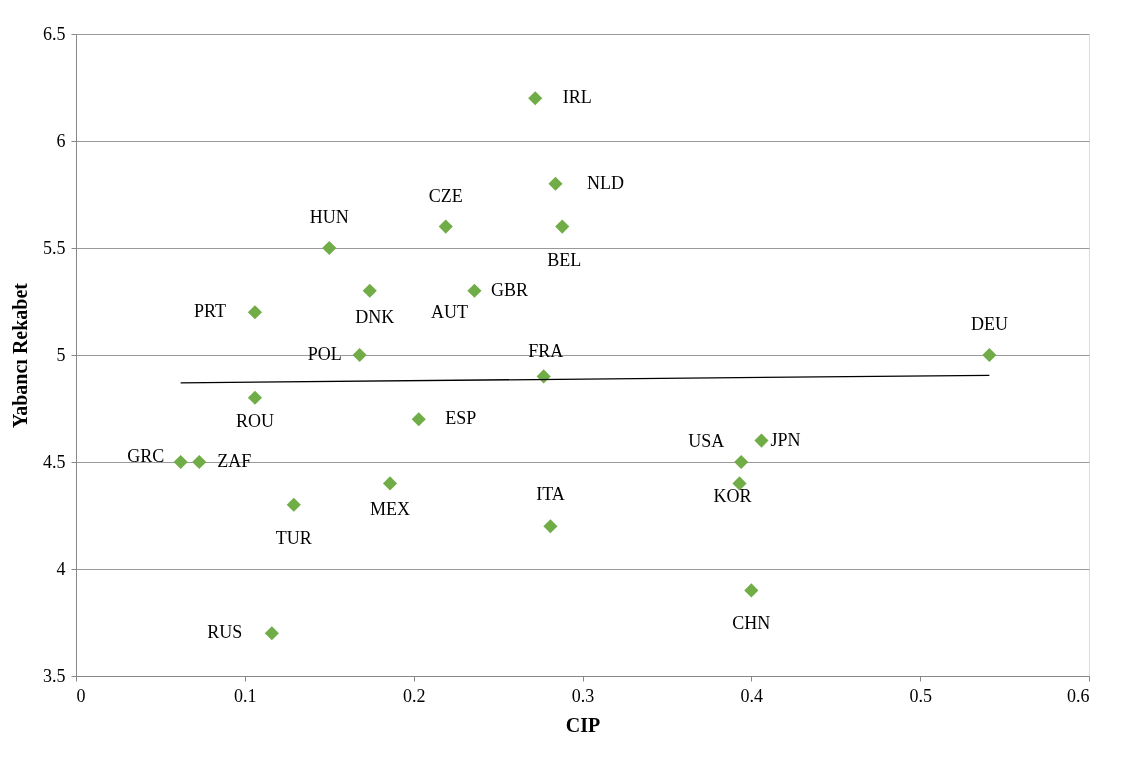 This screenshot has height=760, width=1131. What do you see at coordinates (61, 568) in the screenshot?
I see `y-tick-label: 4` at bounding box center [61, 568].